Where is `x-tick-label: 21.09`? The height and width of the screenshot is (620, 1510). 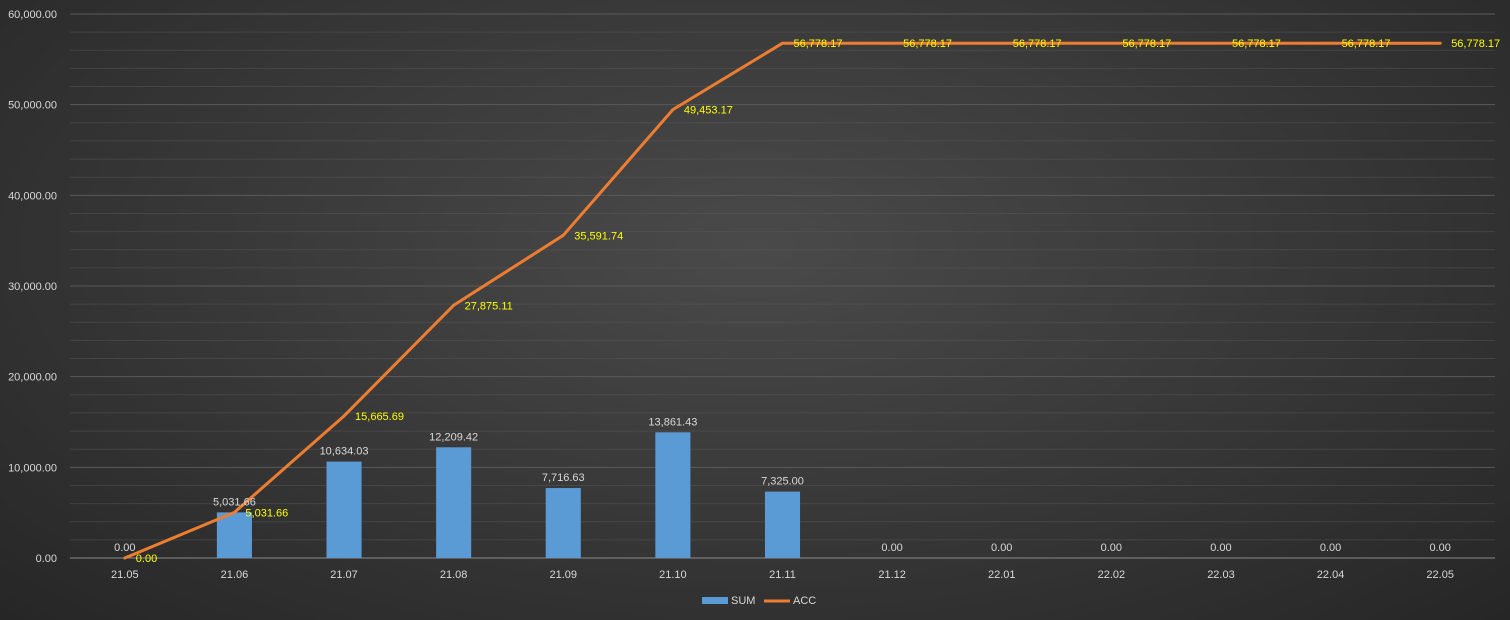 x-tick-label: 21.09 is located at coordinates (564, 575).